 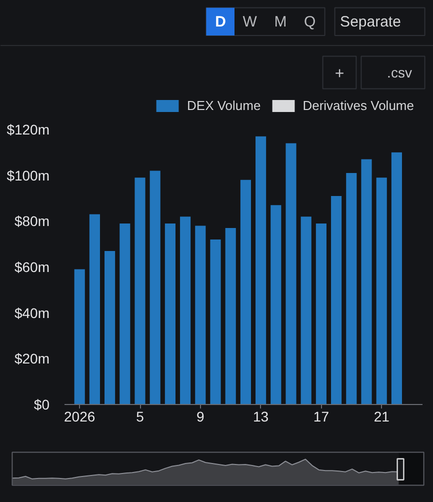 I want to click on legend-label: Derivatives Volume, so click(x=358, y=105).